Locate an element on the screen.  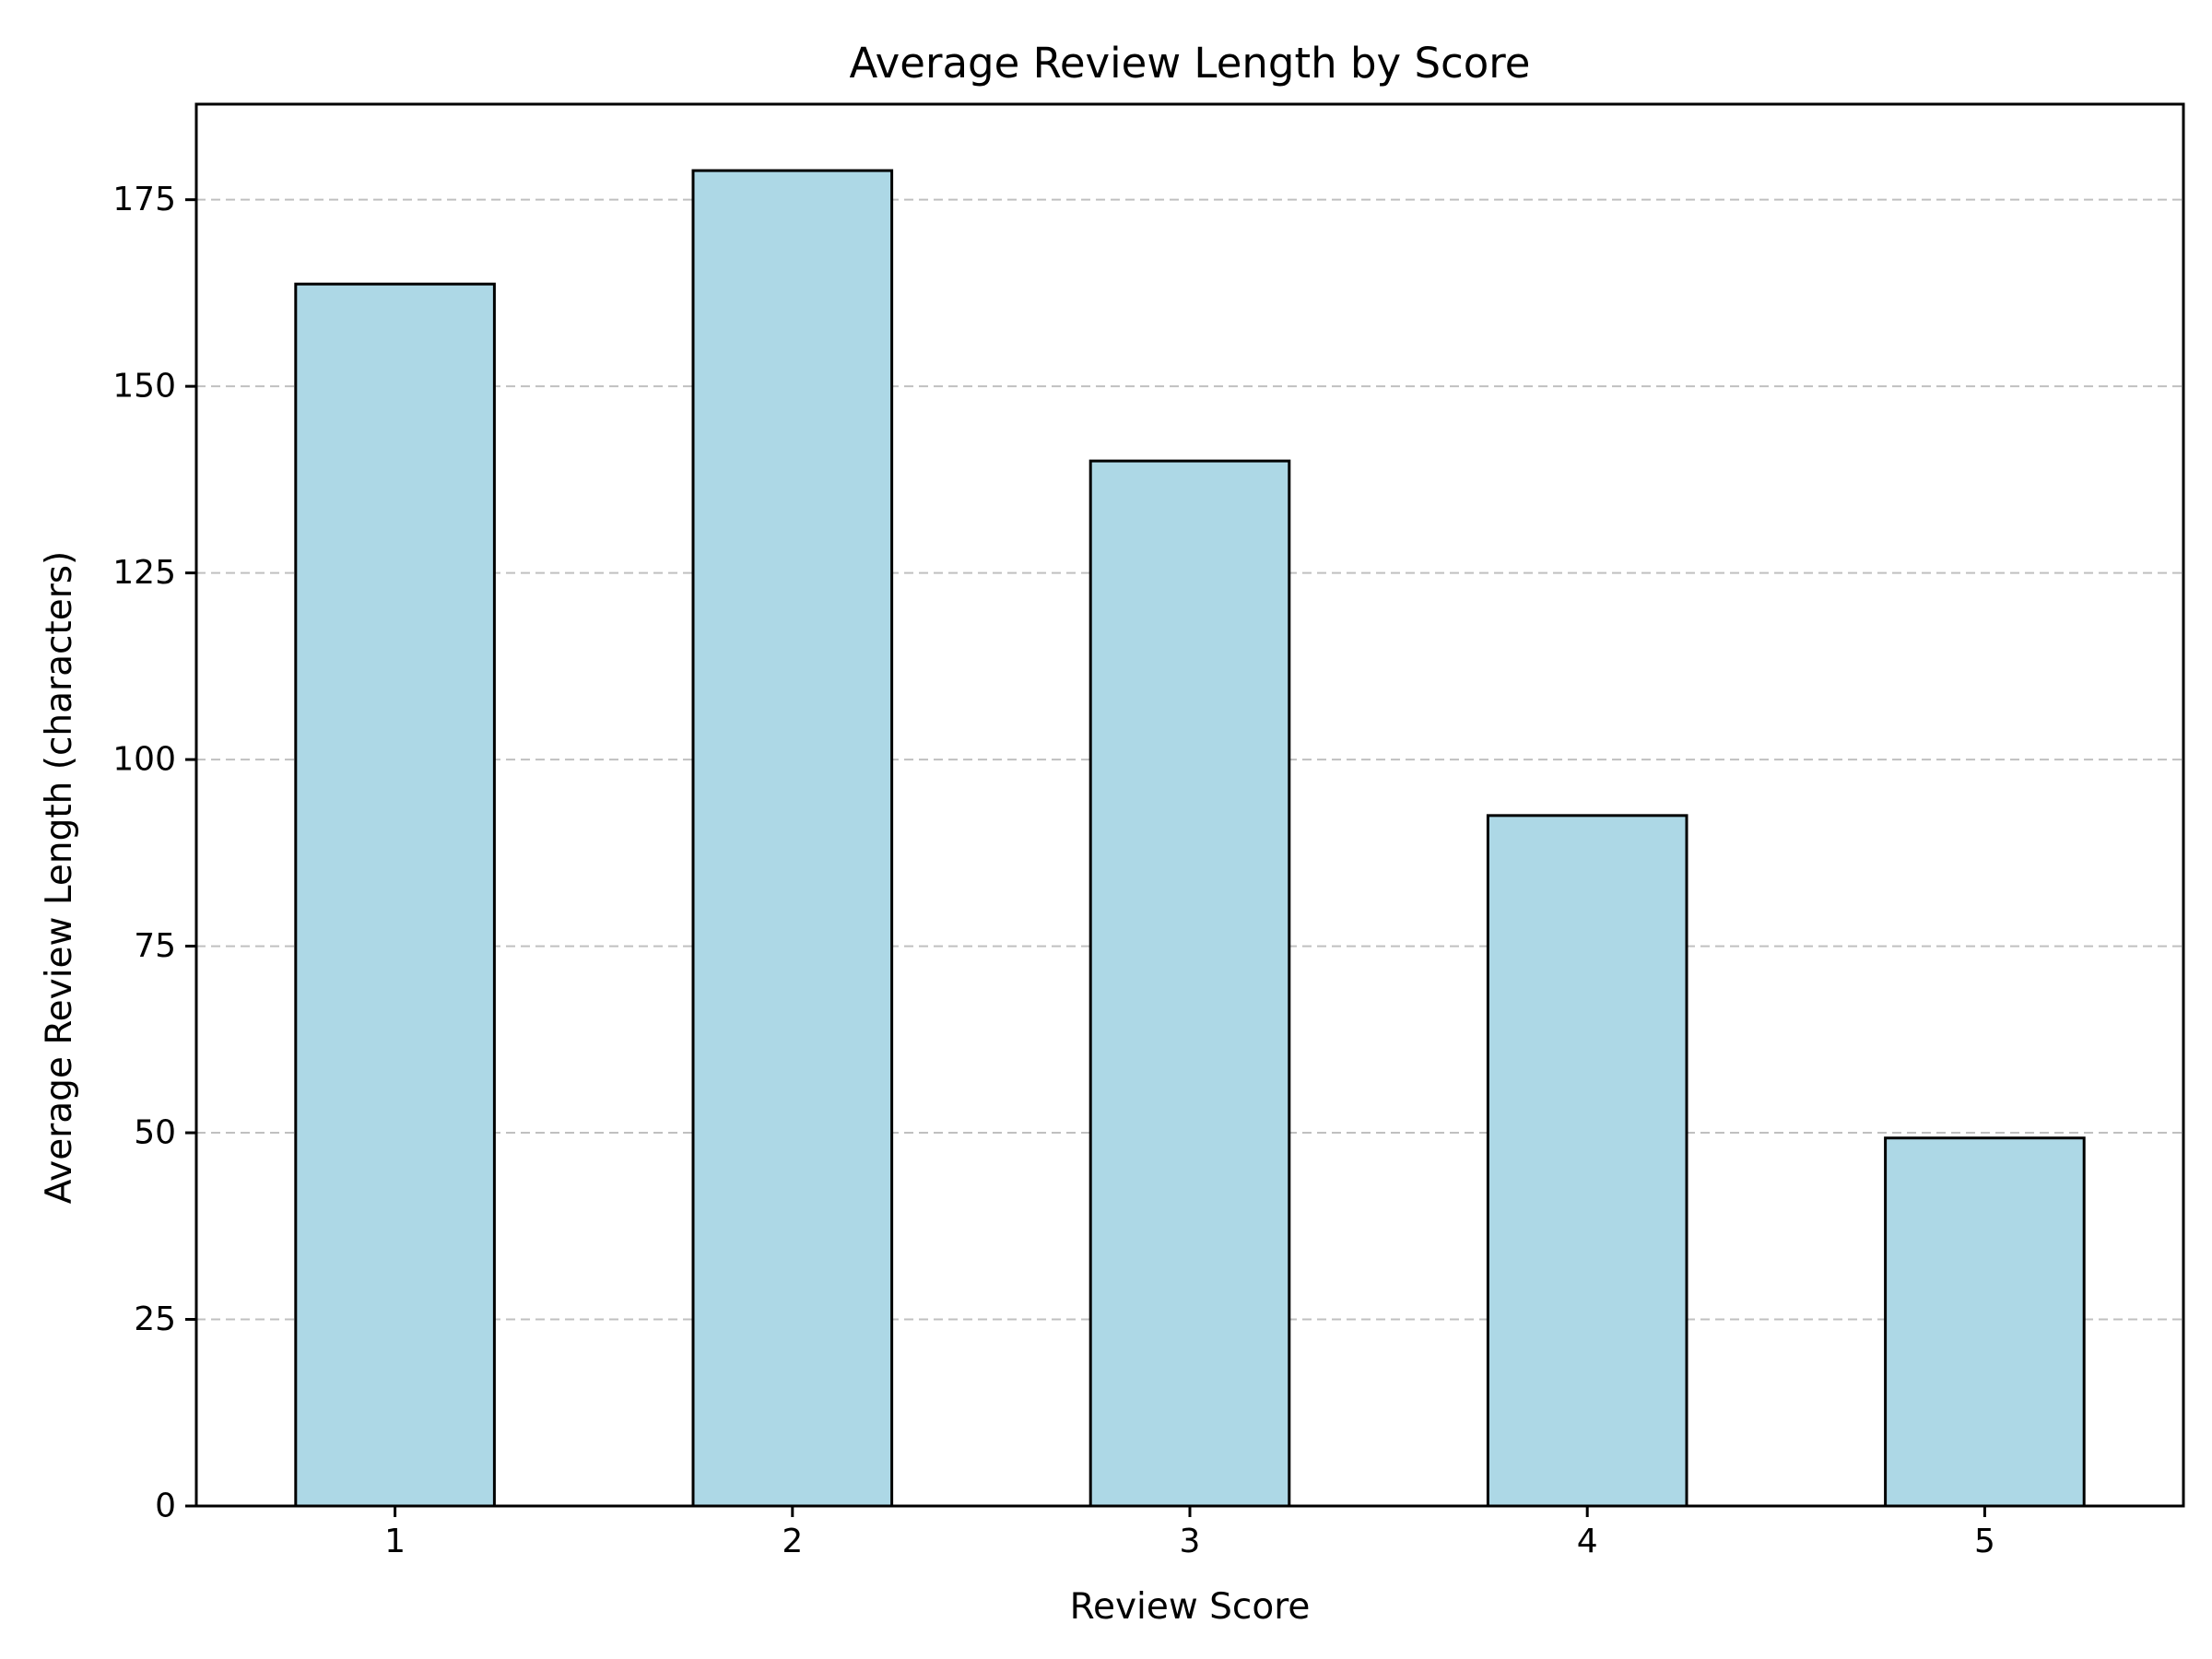
x-tick-label: 2 is located at coordinates (792, 1541).